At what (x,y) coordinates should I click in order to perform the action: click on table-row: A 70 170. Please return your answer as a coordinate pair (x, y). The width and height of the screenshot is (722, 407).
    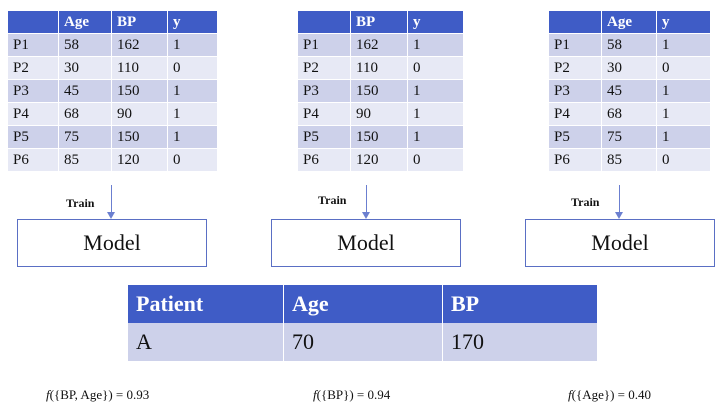
    Looking at the image, I should click on (363, 342).